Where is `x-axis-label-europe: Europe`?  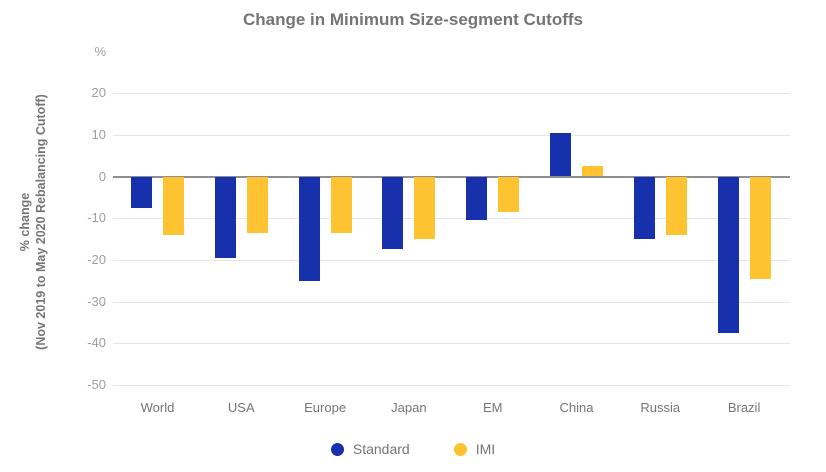
x-axis-label-europe: Europe is located at coordinates (325, 407).